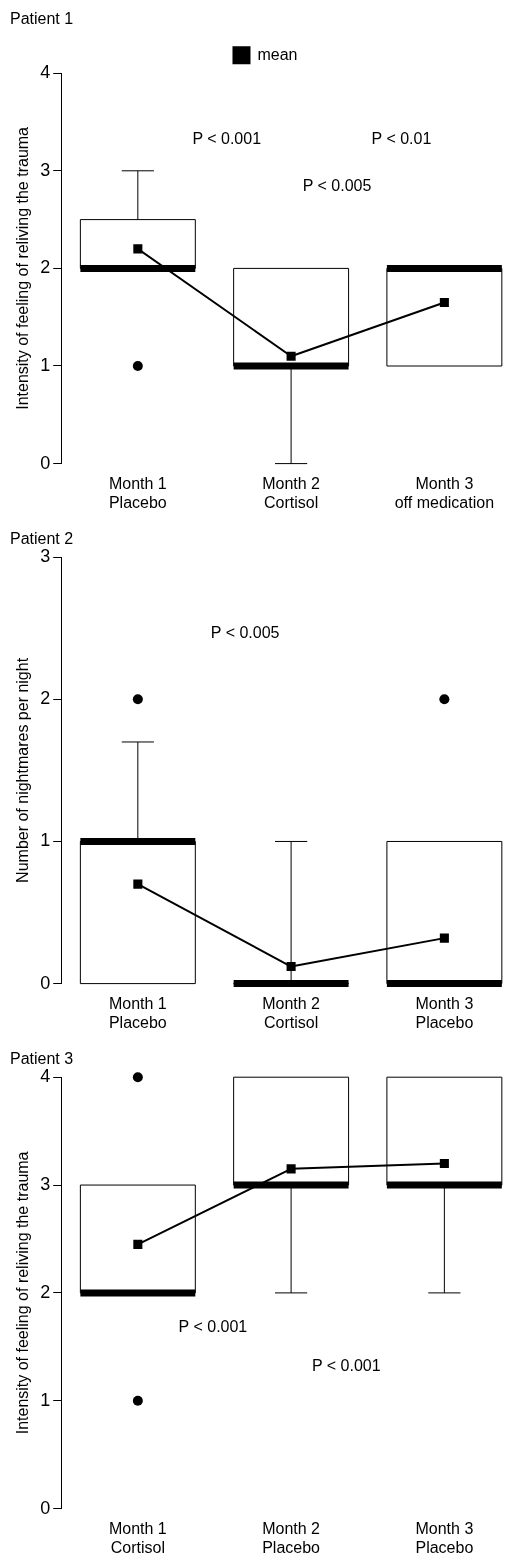 The image size is (531, 1565). What do you see at coordinates (42, 1059) in the screenshot?
I see `chart-title: Patient 3` at bounding box center [42, 1059].